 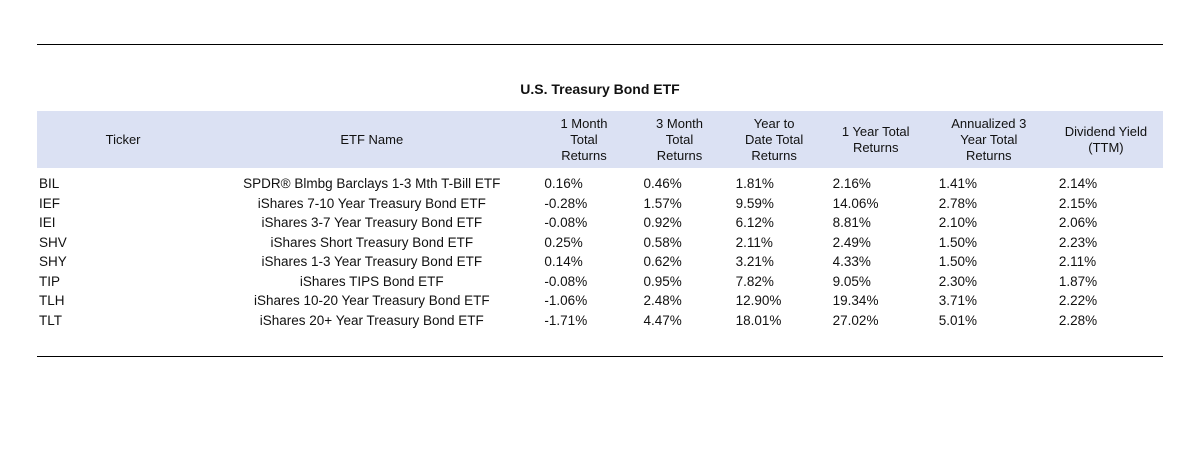 What do you see at coordinates (958, 203) in the screenshot?
I see `return-3y-annualized-cell: 2.78%` at bounding box center [958, 203].